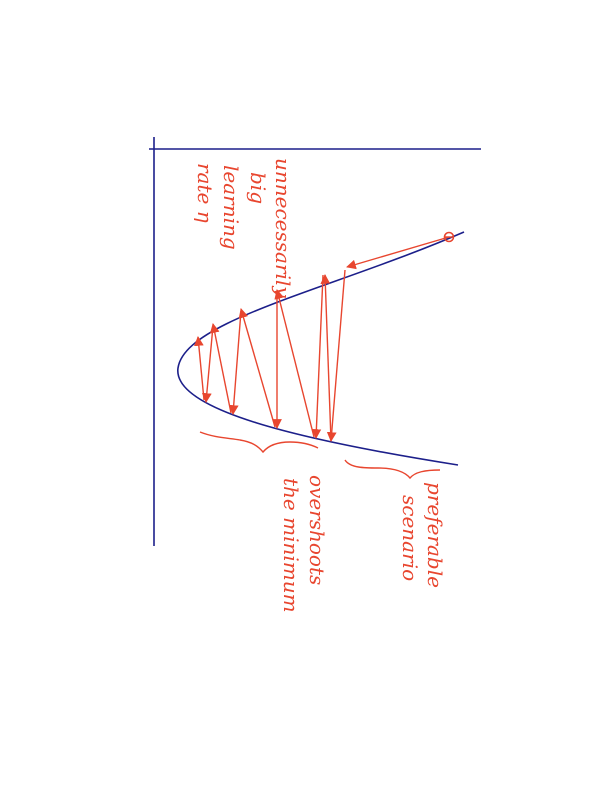  Describe the element at coordinates (392, 469) in the screenshot. I see `brace-preferable` at that location.